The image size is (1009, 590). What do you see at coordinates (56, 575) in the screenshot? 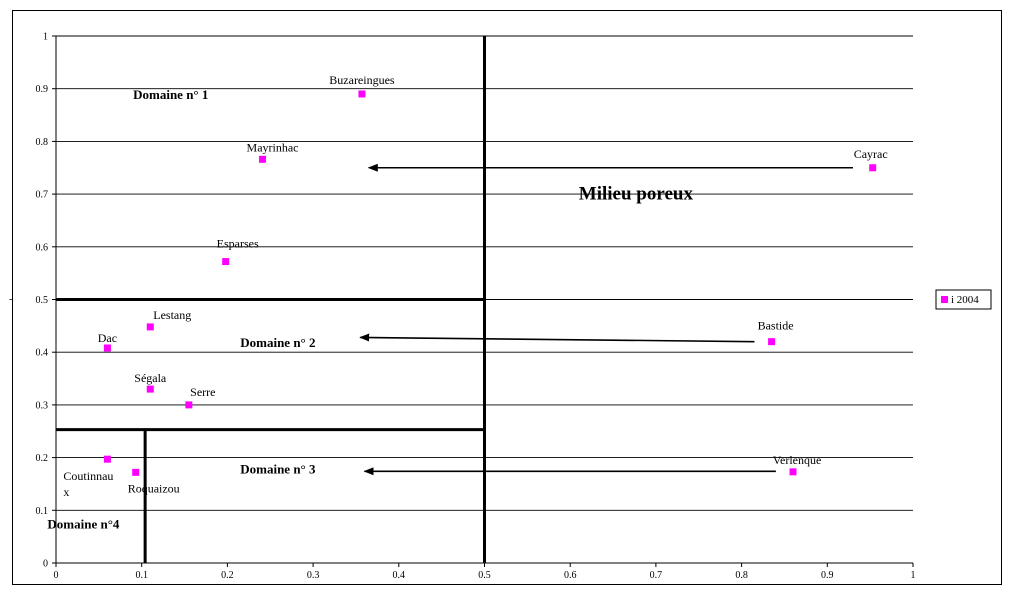
I see `x-tick-label-0: 0` at bounding box center [56, 575].